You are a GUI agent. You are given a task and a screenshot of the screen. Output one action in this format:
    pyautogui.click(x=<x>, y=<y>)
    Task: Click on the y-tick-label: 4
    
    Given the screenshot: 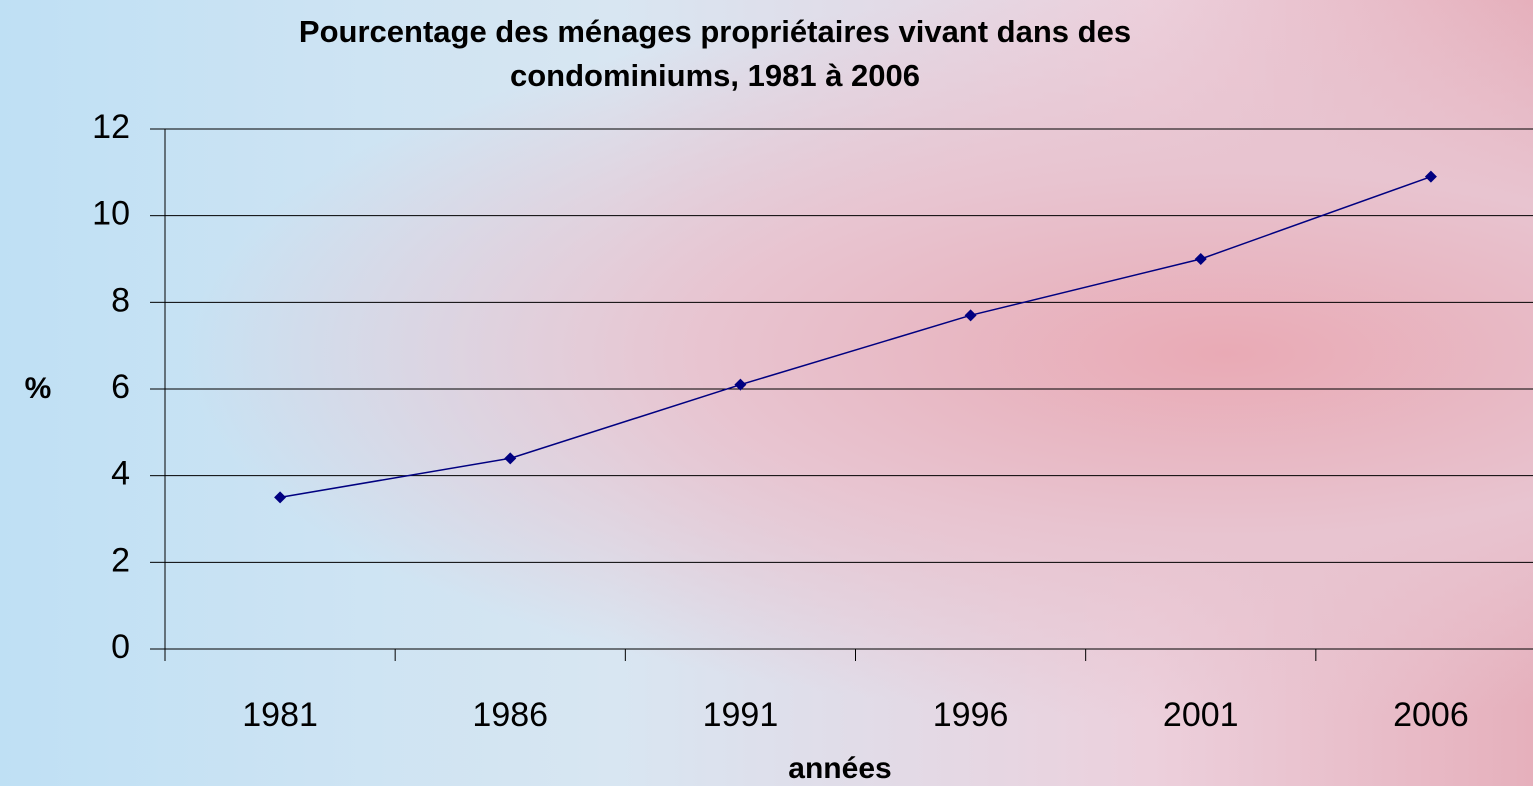 What is the action you would take?
    pyautogui.click(x=120, y=474)
    